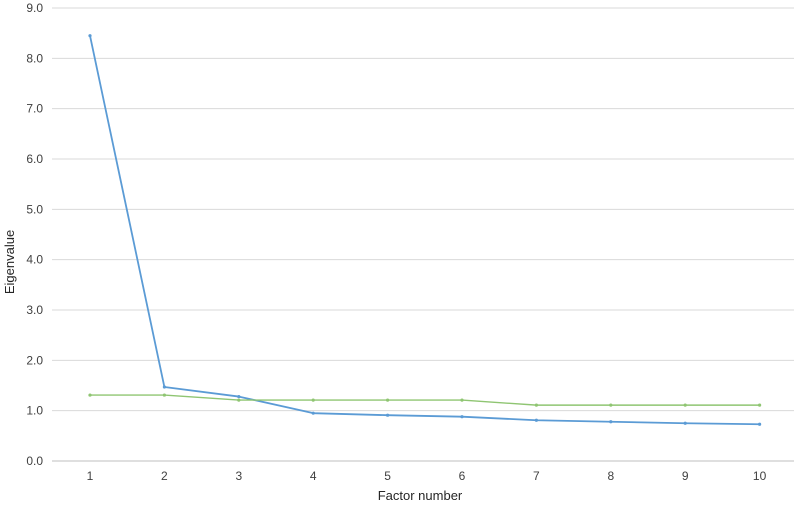 This screenshot has height=506, width=796. Describe the element at coordinates (9, 262) in the screenshot. I see `y-axis-title: Eigenvalue` at that location.